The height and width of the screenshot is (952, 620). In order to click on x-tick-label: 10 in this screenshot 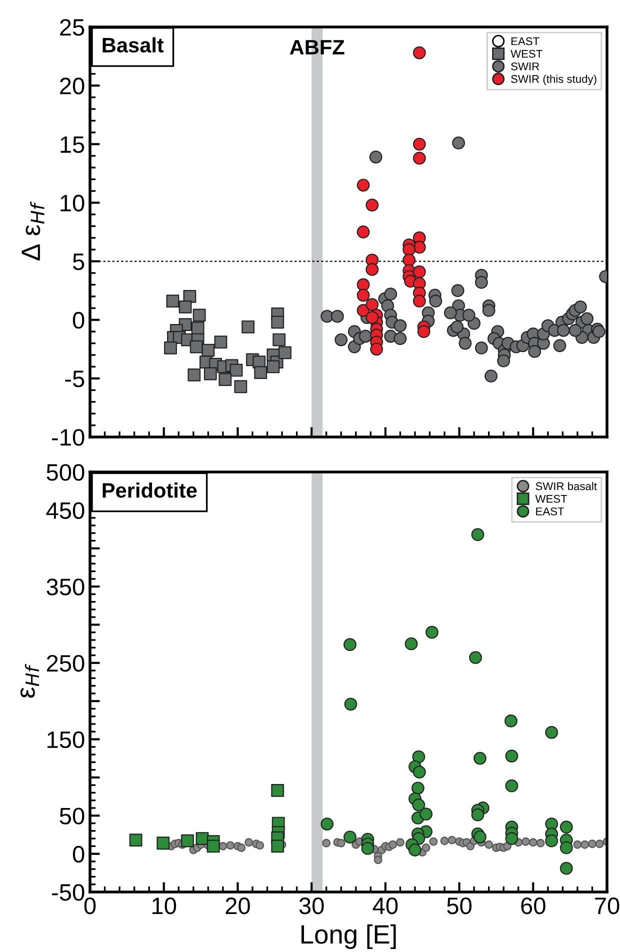, I will do `click(164, 905)`.